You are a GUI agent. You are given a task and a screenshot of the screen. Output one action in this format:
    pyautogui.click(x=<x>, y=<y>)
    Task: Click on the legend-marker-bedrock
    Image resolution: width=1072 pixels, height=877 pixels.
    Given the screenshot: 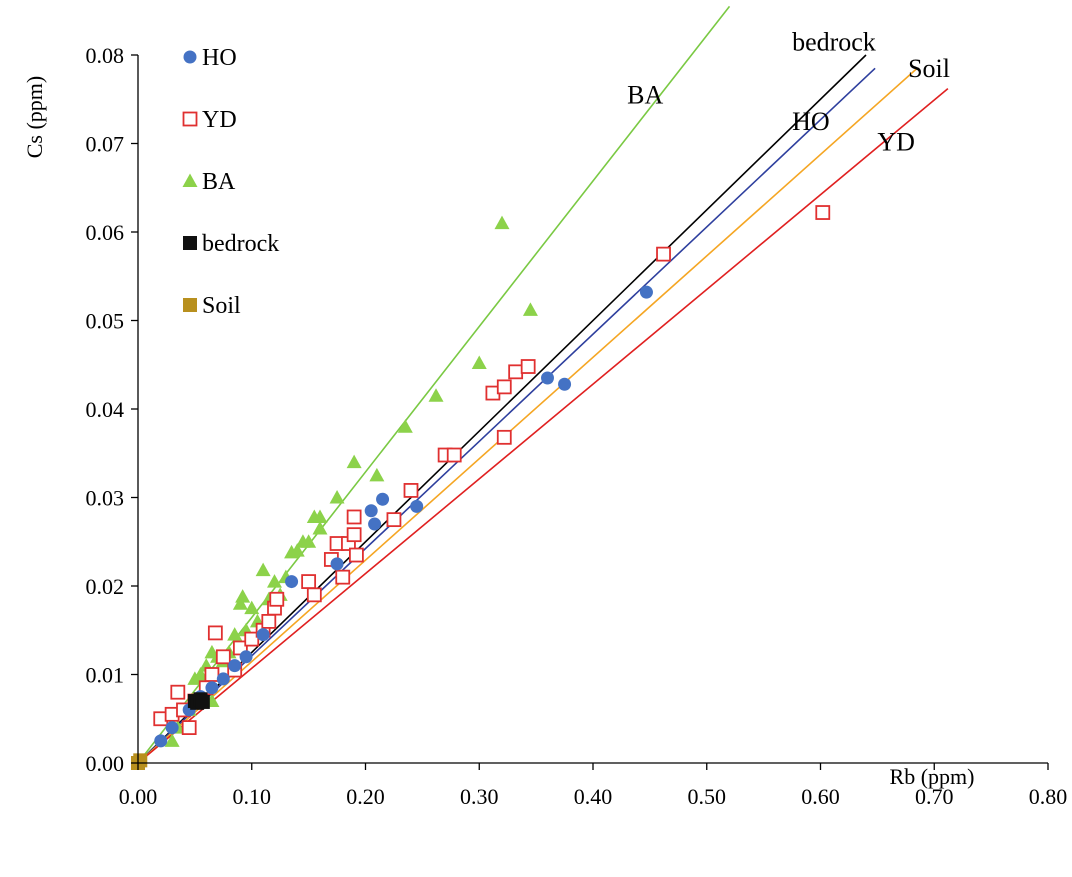 What is the action you would take?
    pyautogui.click(x=190, y=243)
    